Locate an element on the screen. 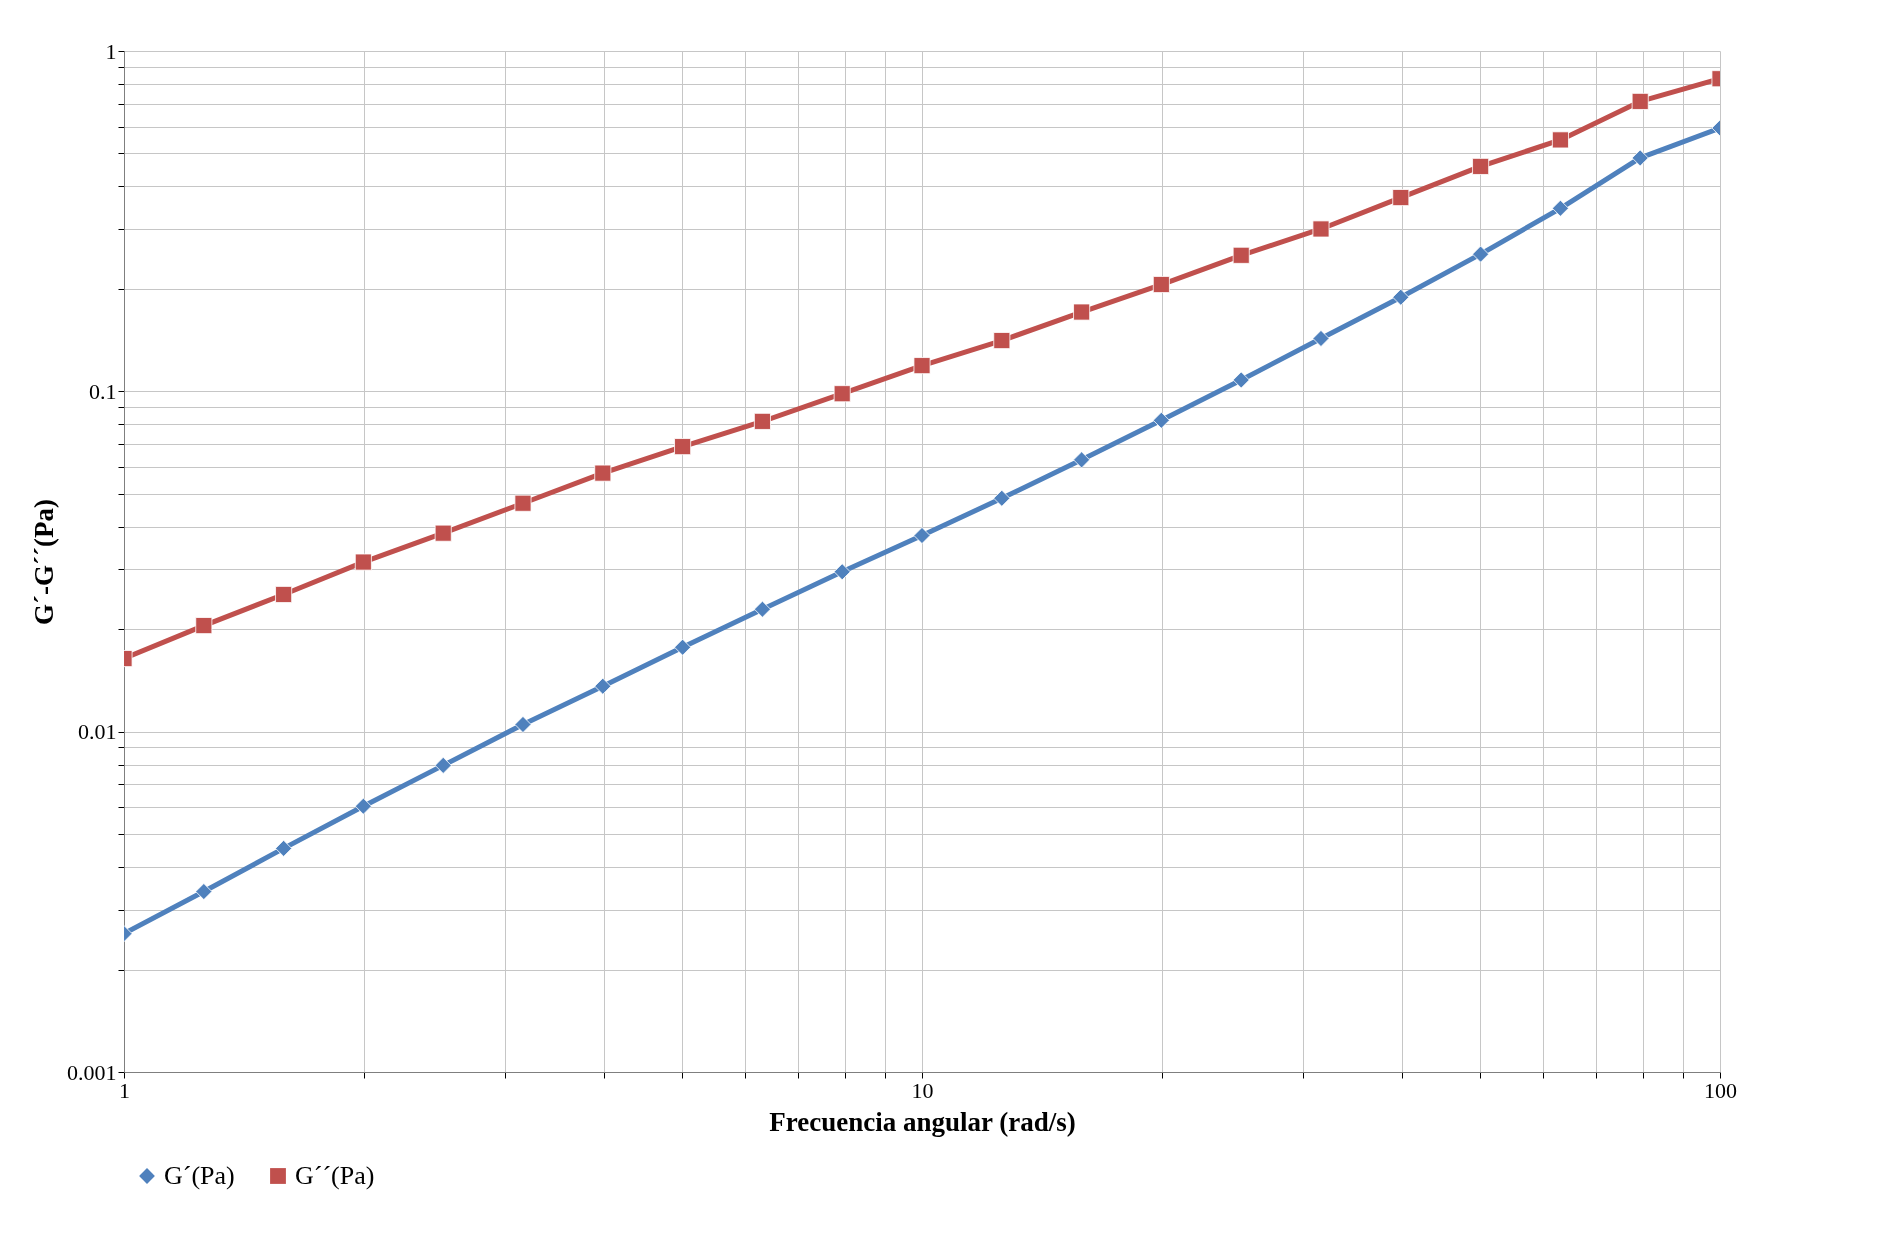 This screenshot has height=1249, width=1885. y-tick-label: 0.001 is located at coordinates (92, 1072).